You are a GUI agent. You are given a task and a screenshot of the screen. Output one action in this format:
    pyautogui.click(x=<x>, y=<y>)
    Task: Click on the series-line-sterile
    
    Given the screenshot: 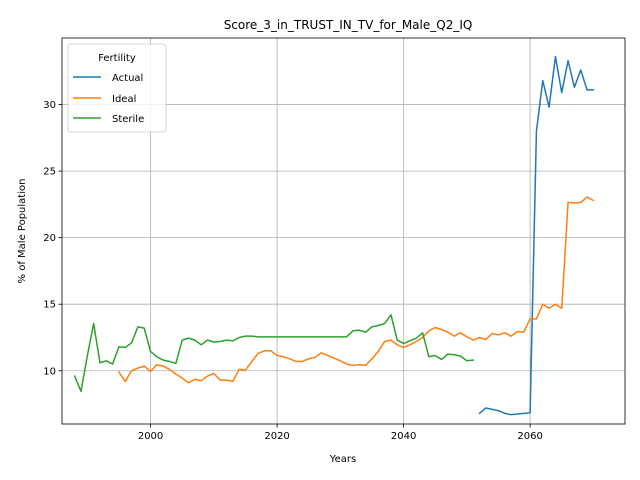 What is the action you would take?
    pyautogui.click(x=274, y=353)
    